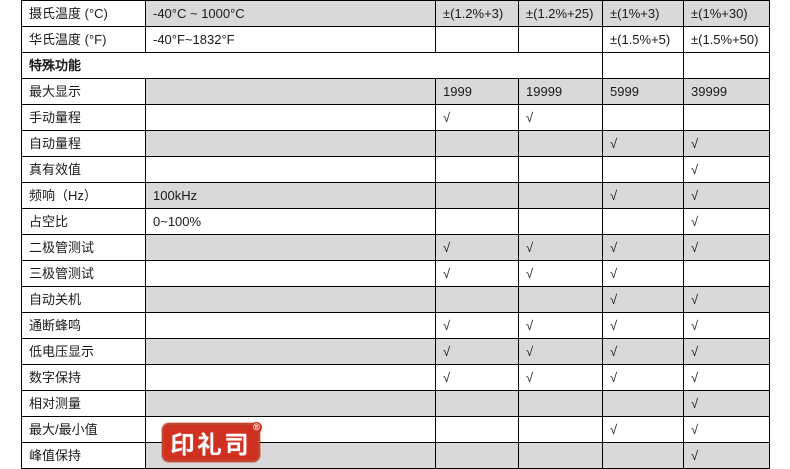 Image resolution: width=790 pixels, height=469 pixels. Describe the element at coordinates (83, 221) in the screenshot. I see `row-label: 占空比` at that location.